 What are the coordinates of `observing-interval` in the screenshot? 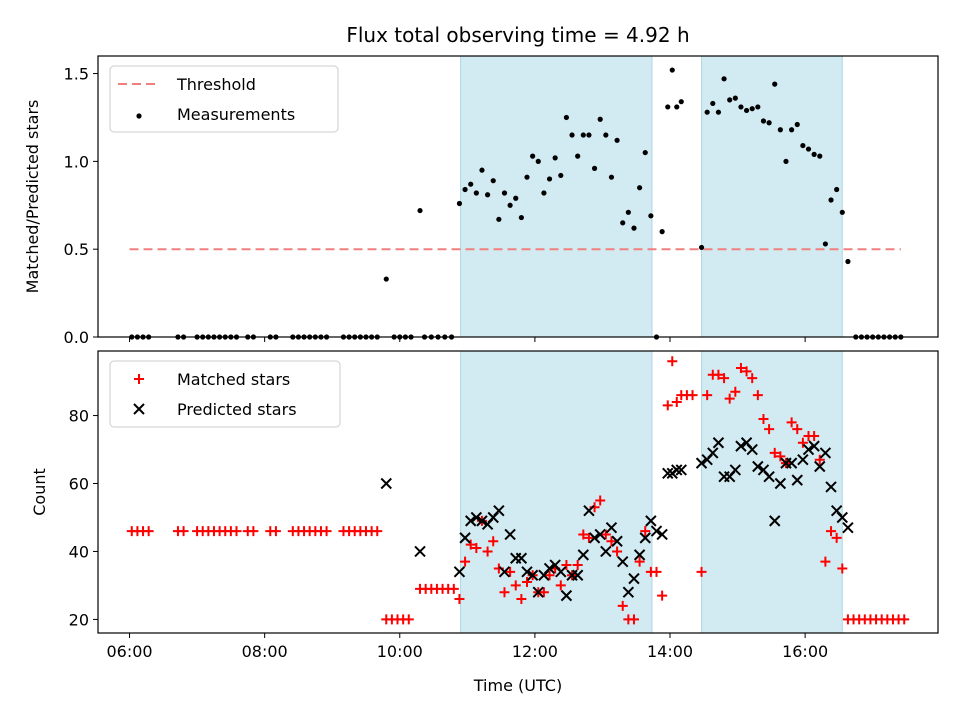 It's located at (772, 196).